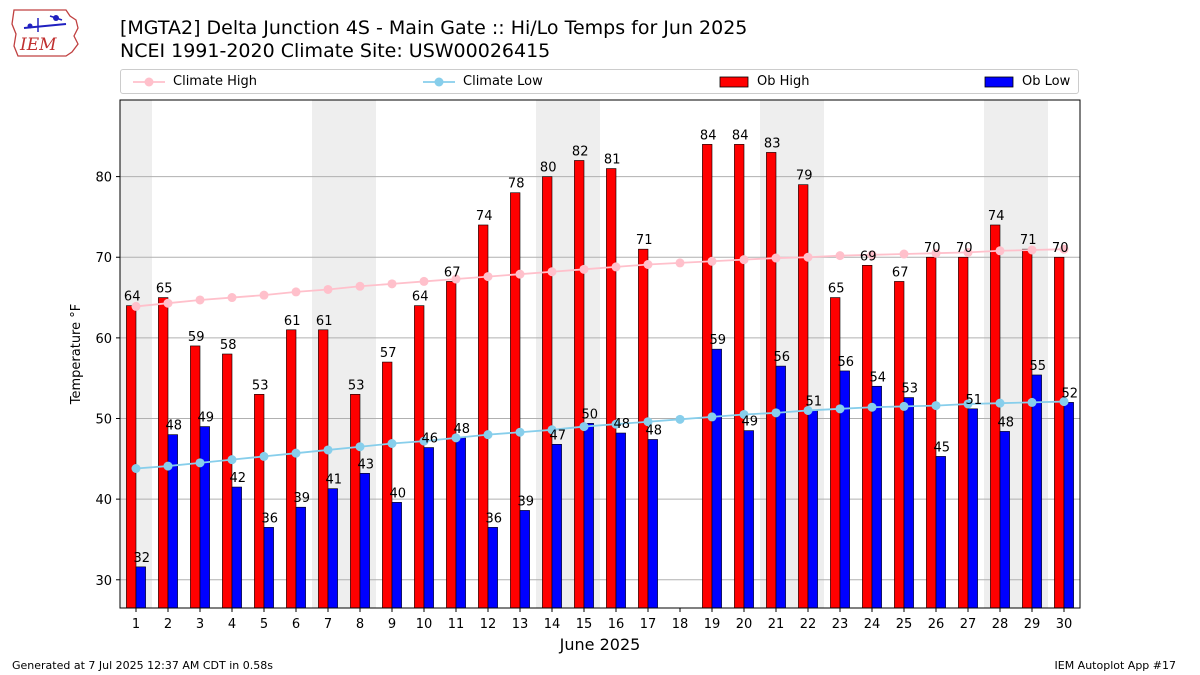  I want to click on x-tick-label-6: 6, so click(296, 624).